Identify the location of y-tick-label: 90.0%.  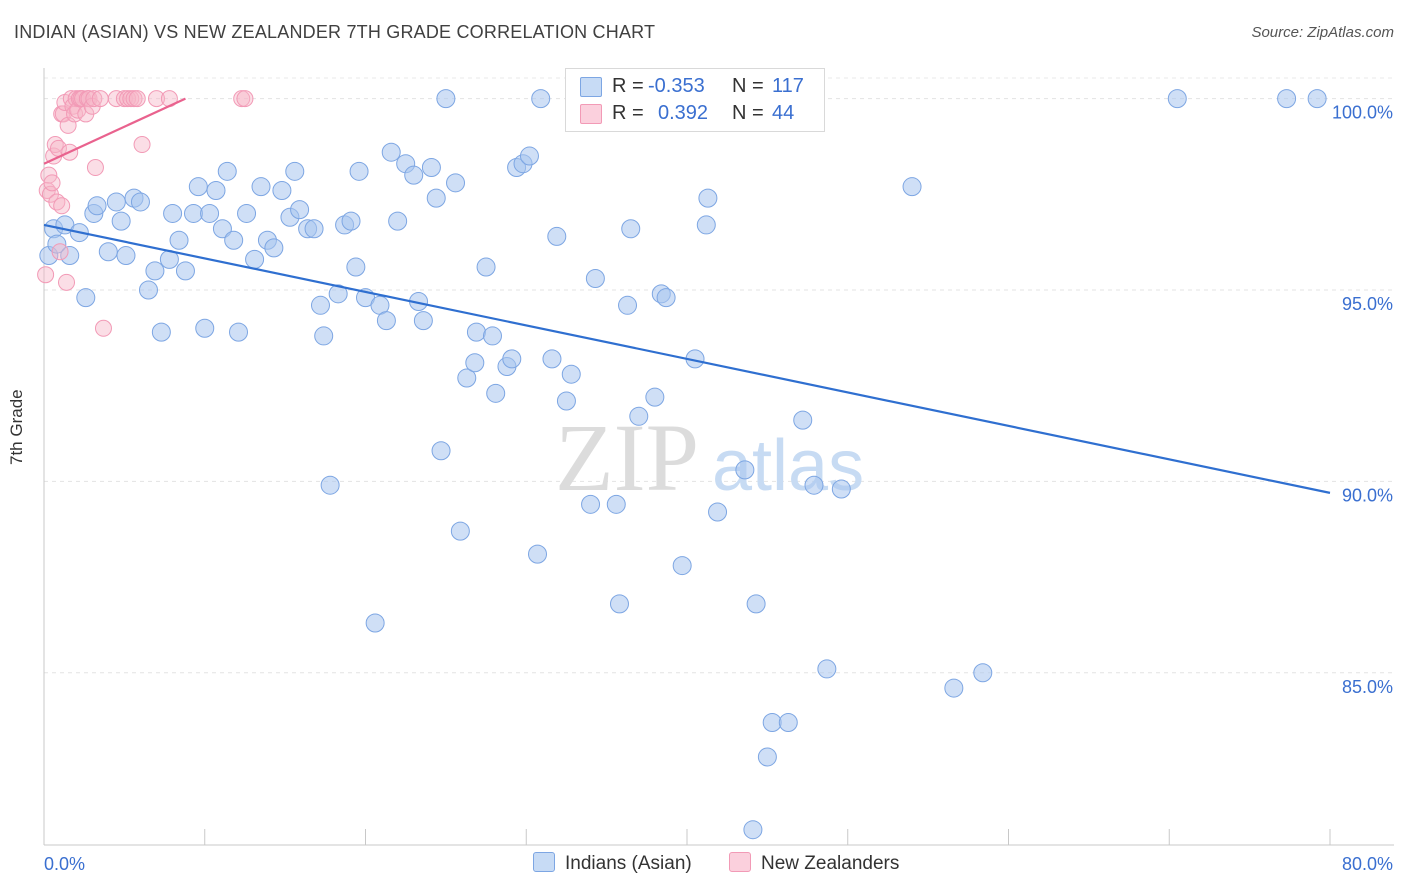
(1367, 495).